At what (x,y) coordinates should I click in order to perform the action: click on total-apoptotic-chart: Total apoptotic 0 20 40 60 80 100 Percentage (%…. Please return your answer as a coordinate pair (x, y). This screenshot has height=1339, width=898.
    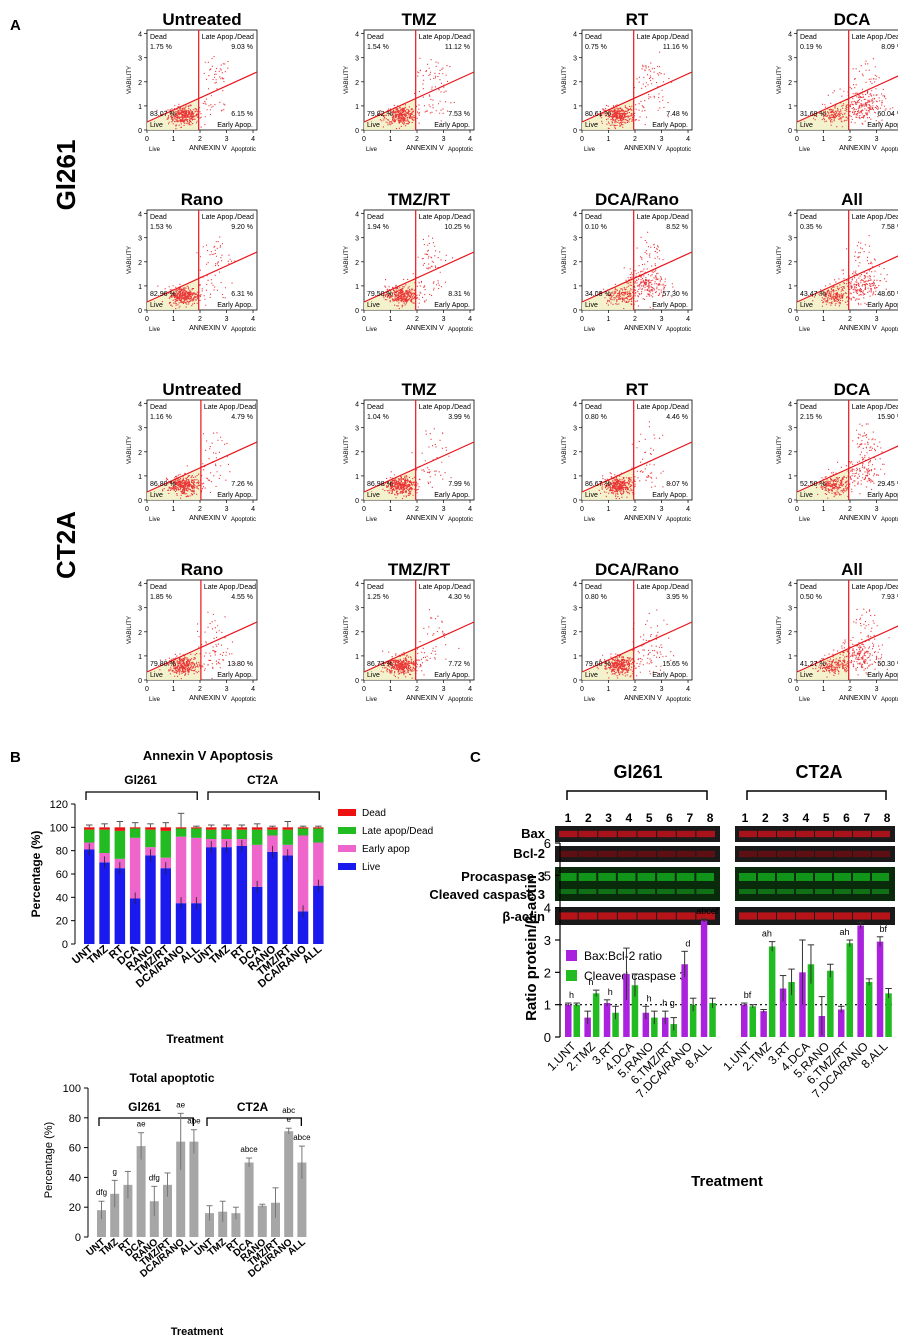
    Looking at the image, I should click on (177, 1204).